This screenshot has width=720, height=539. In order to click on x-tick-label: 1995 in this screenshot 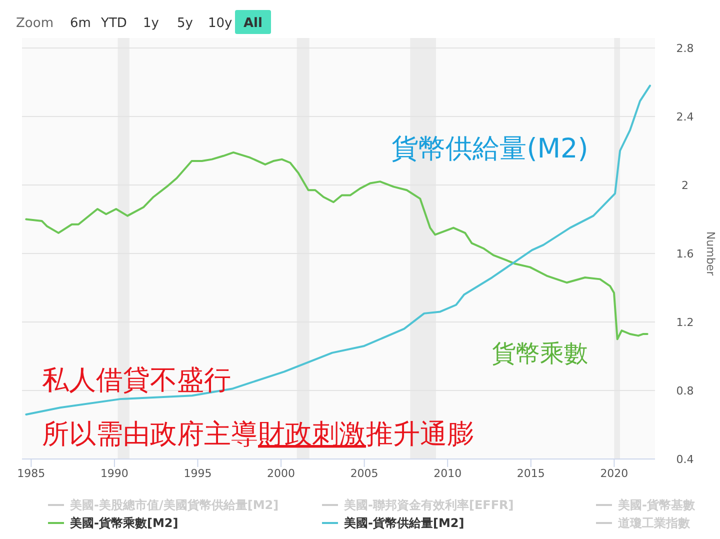, I will do `click(198, 473)`.